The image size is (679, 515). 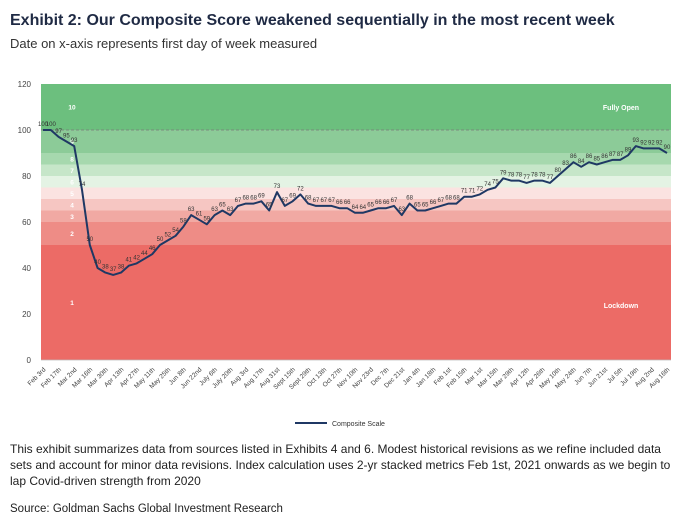 What do you see at coordinates (136, 258) in the screenshot?
I see `data-label: 42` at bounding box center [136, 258].